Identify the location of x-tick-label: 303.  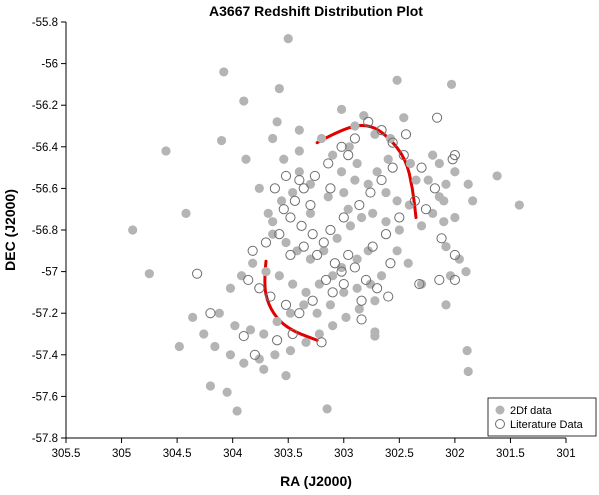
(343, 454).